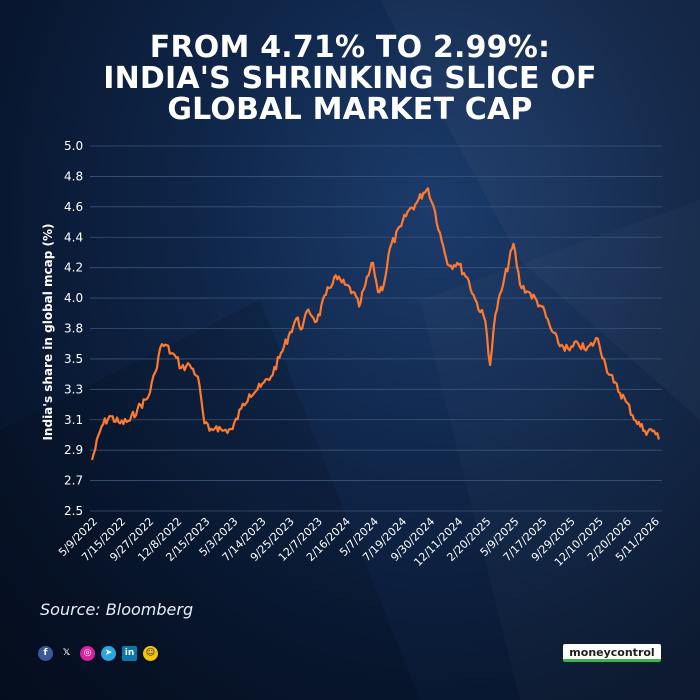  Describe the element at coordinates (73, 237) in the screenshot. I see `y-tick-label: 4.4` at that location.